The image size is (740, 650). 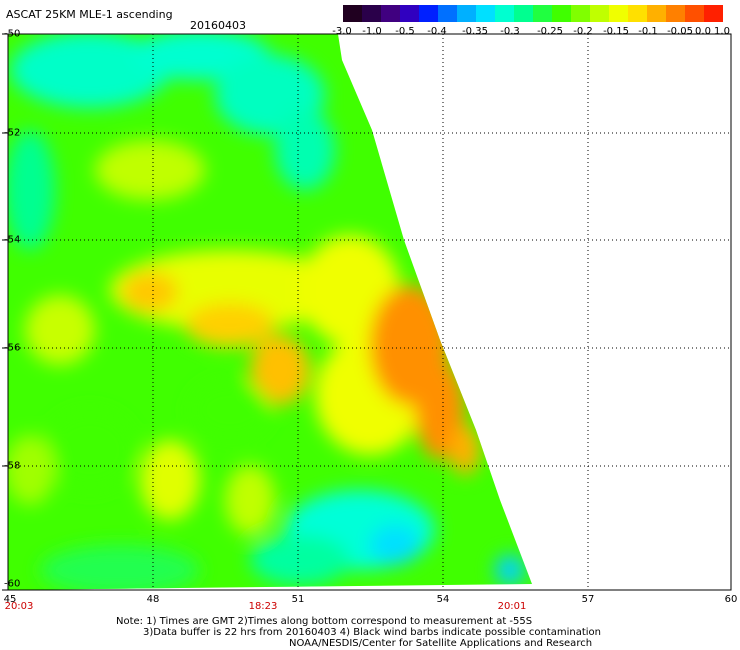 What do you see at coordinates (703, 31) in the screenshot?
I see `colorbar-tick-label: 0.0` at bounding box center [703, 31].